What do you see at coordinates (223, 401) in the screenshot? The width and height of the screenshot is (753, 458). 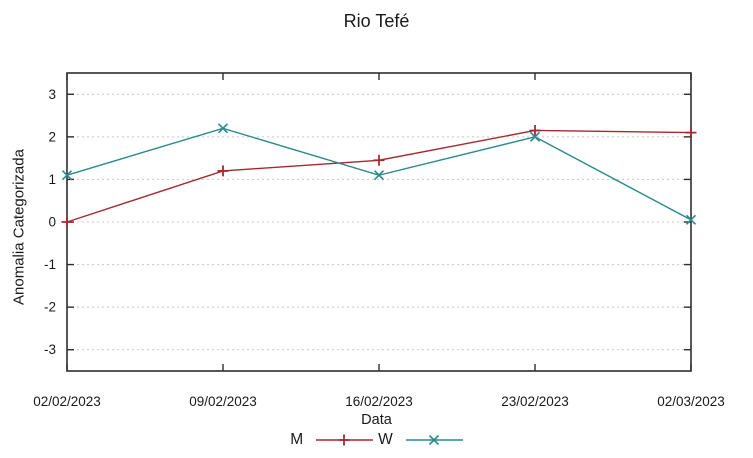 I see `x-tick-label: 09/02/2023` at bounding box center [223, 401].